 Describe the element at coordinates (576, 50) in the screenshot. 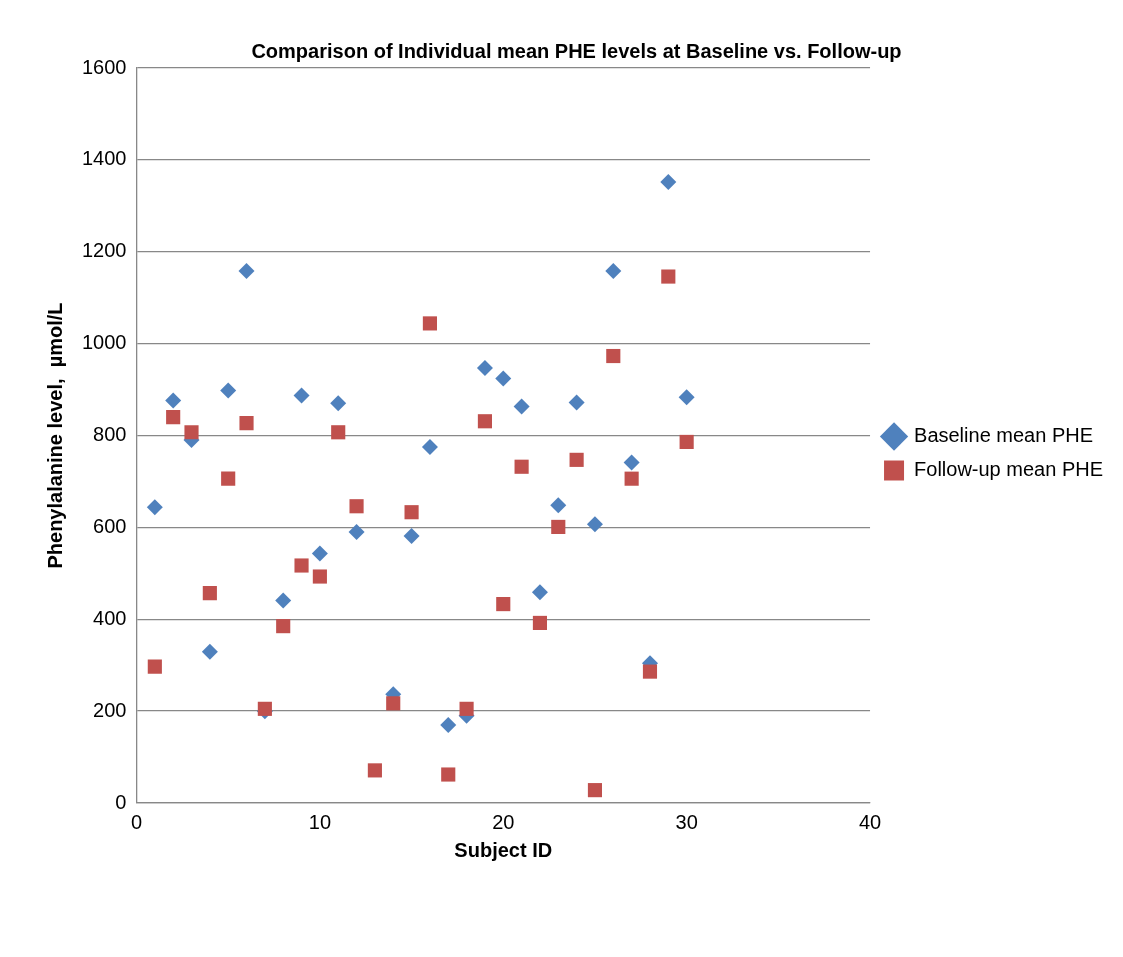

I see `chart-title: Comparison of Individual mean PHE levels at Baseline vs. Follow-up` at that location.